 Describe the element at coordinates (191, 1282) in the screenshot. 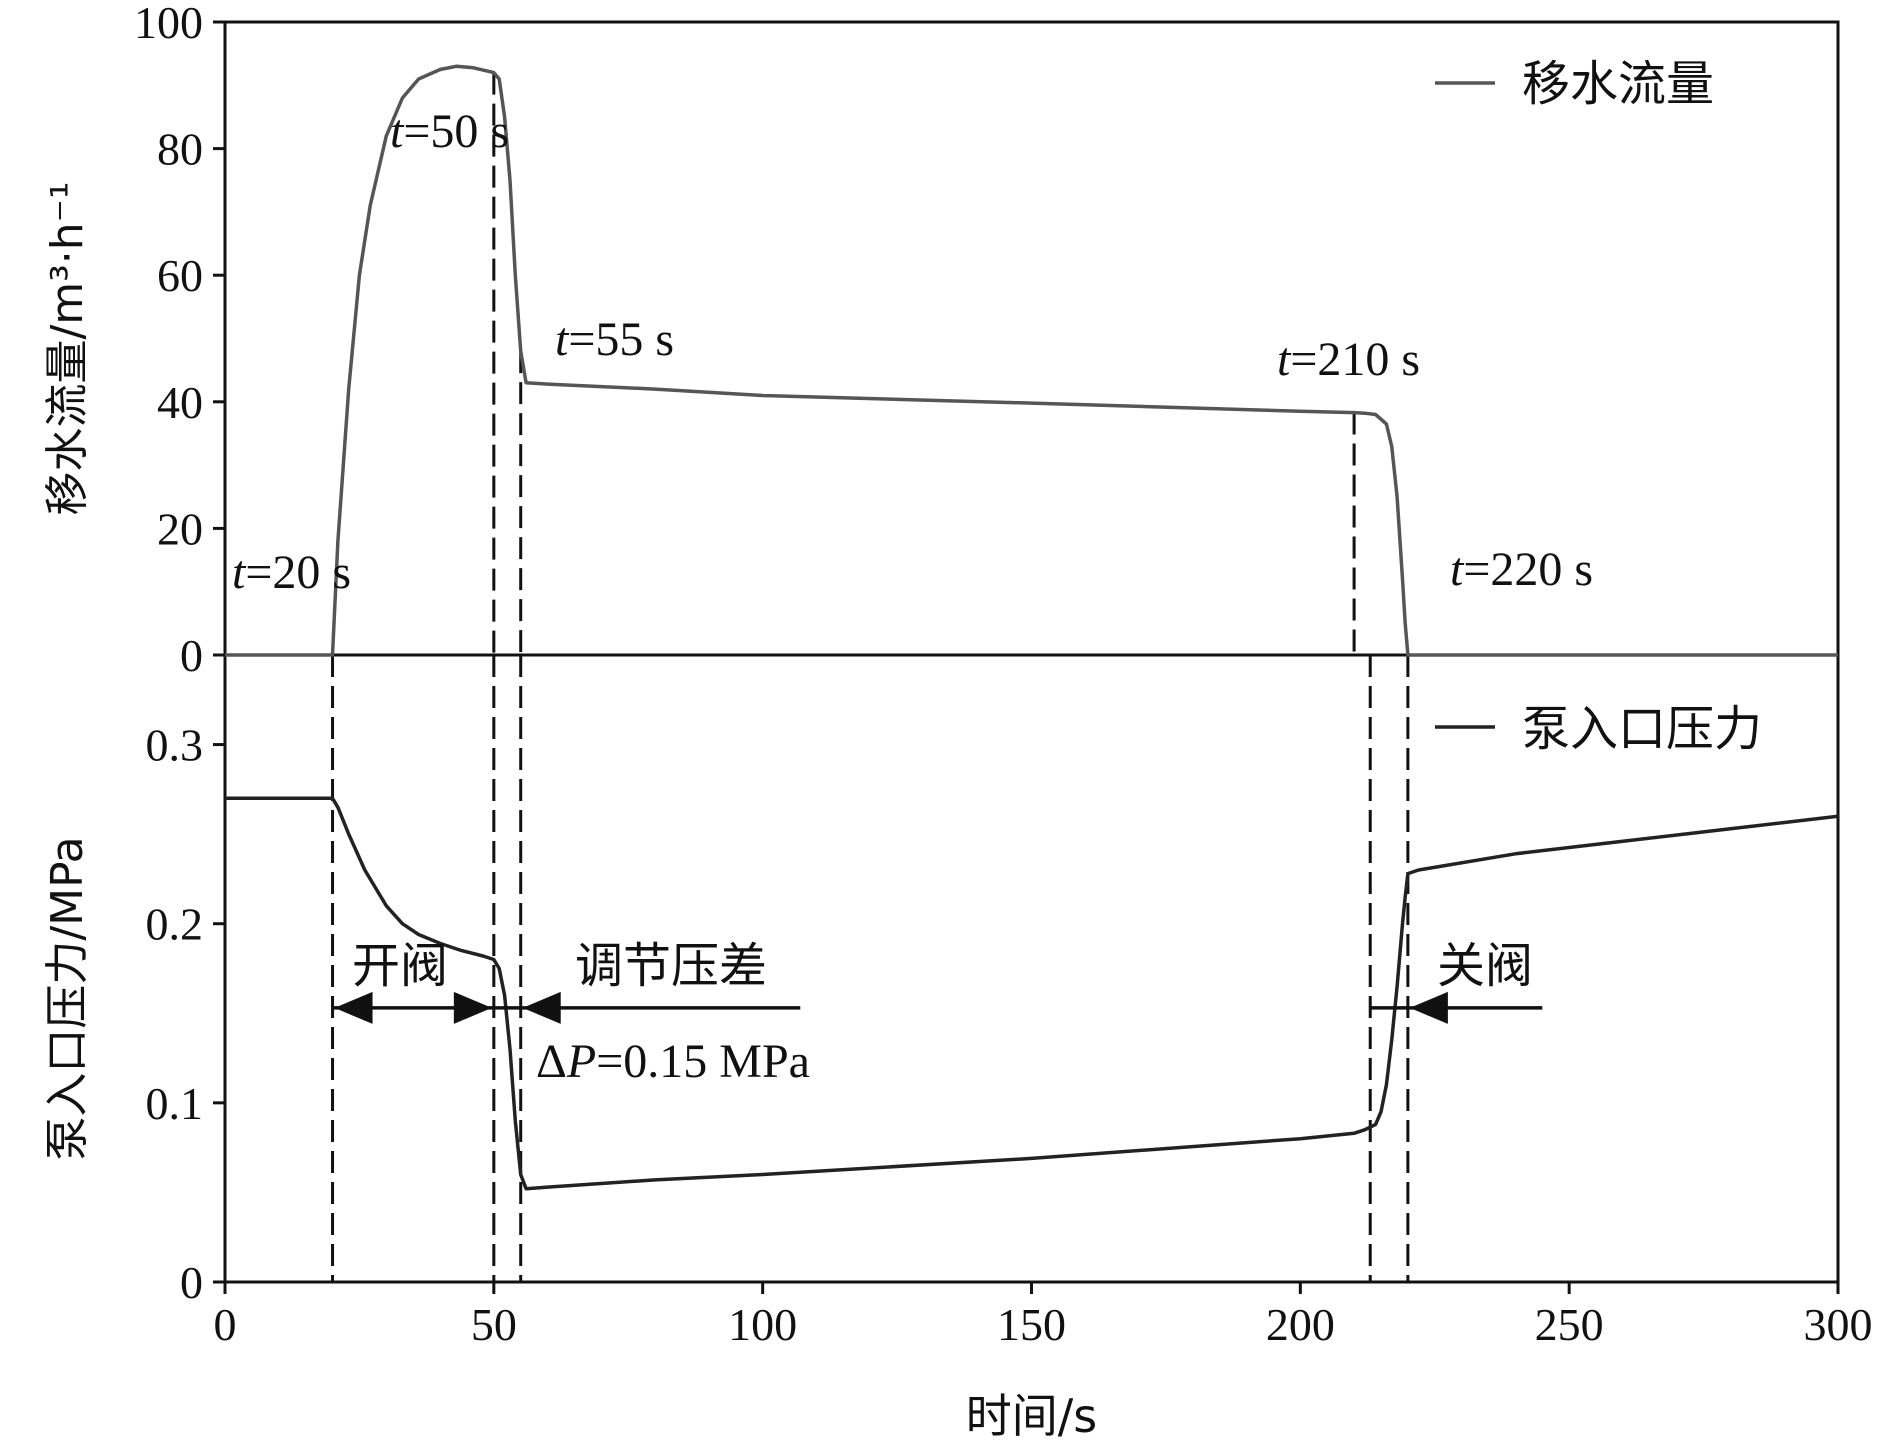

I see `bottom-ytick-label: 0` at that location.